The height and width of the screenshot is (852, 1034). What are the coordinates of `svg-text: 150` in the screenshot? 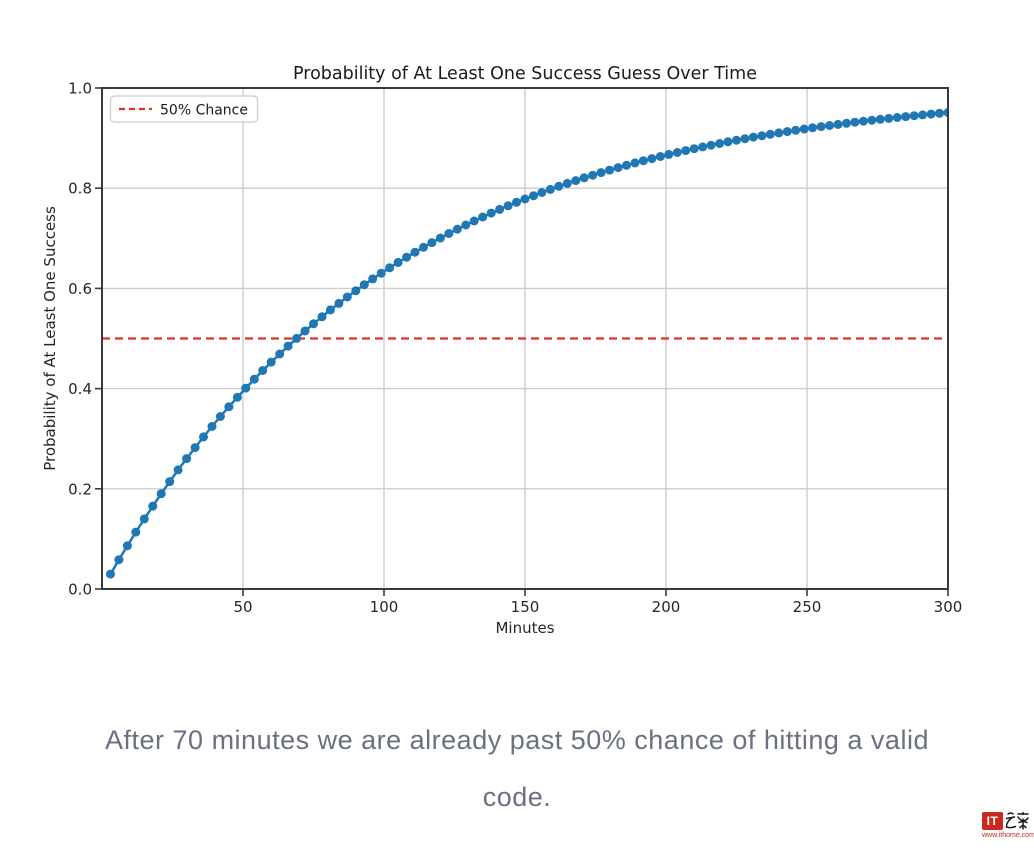 It's located at (525, 607).